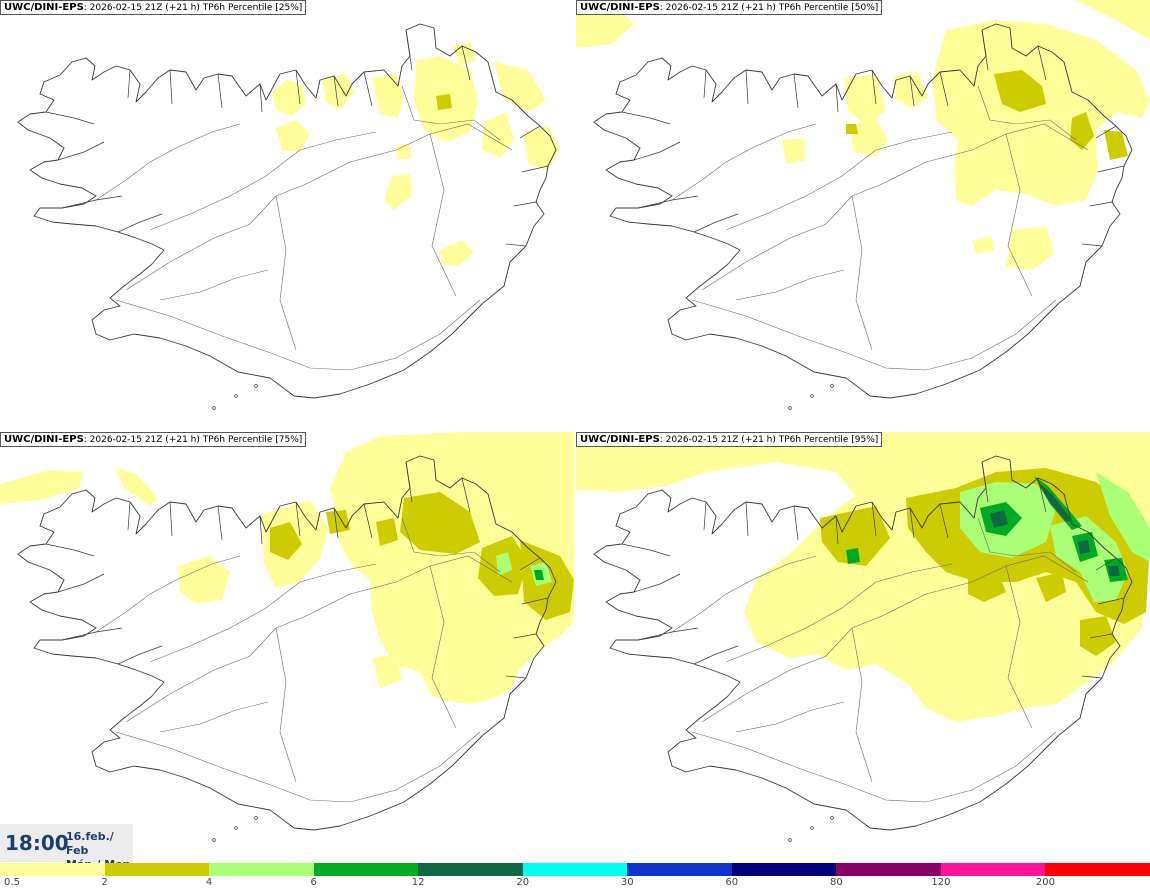  What do you see at coordinates (836, 882) in the screenshot?
I see `legend-tick-label: 80` at bounding box center [836, 882].